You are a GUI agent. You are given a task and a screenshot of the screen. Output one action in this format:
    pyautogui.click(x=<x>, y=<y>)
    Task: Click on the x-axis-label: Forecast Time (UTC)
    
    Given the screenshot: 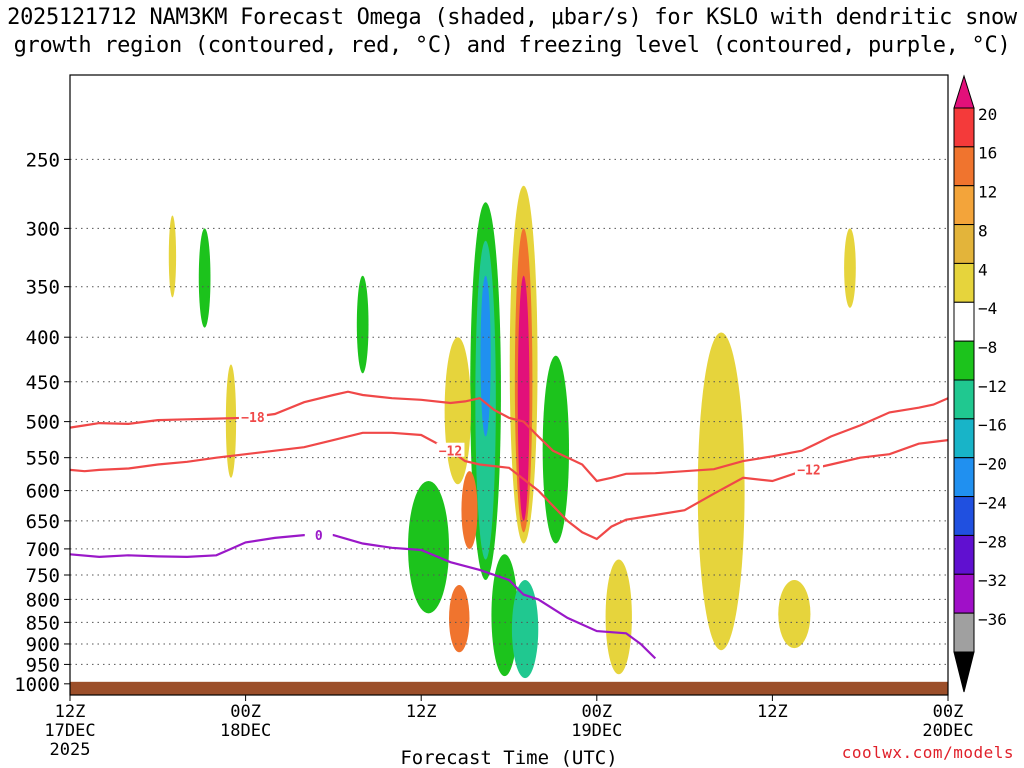 What is the action you would take?
    pyautogui.click(x=508, y=757)
    